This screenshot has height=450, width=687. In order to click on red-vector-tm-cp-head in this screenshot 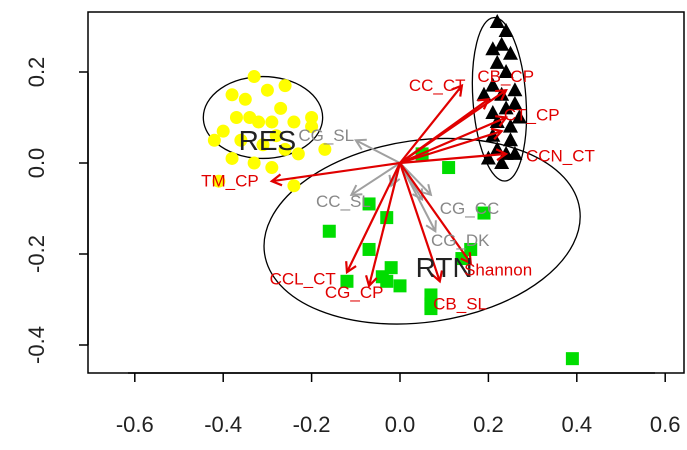, I will do `click(276, 180)`.